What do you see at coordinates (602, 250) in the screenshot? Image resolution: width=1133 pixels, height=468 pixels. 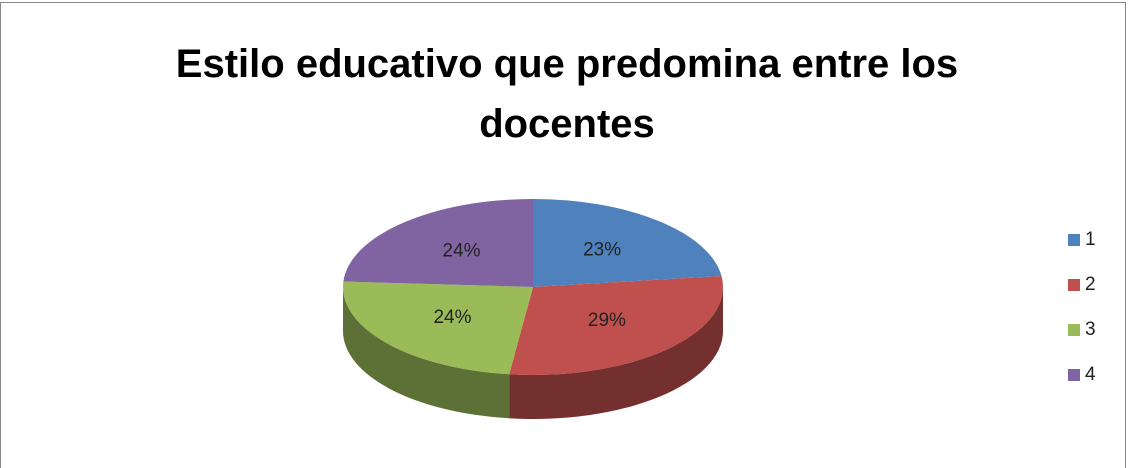 I see `data-label: 23%` at bounding box center [602, 250].